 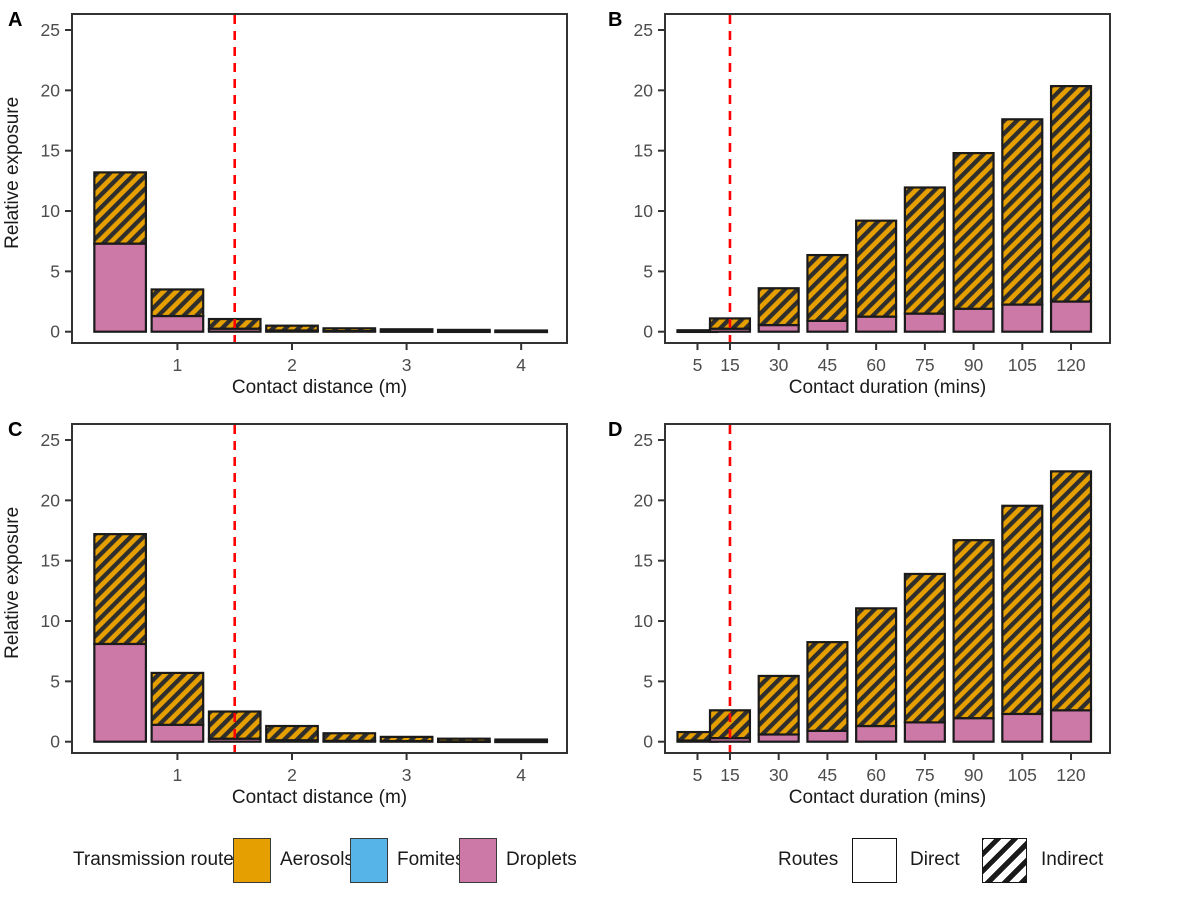 I want to click on aerosols-swatch, so click(x=252, y=860).